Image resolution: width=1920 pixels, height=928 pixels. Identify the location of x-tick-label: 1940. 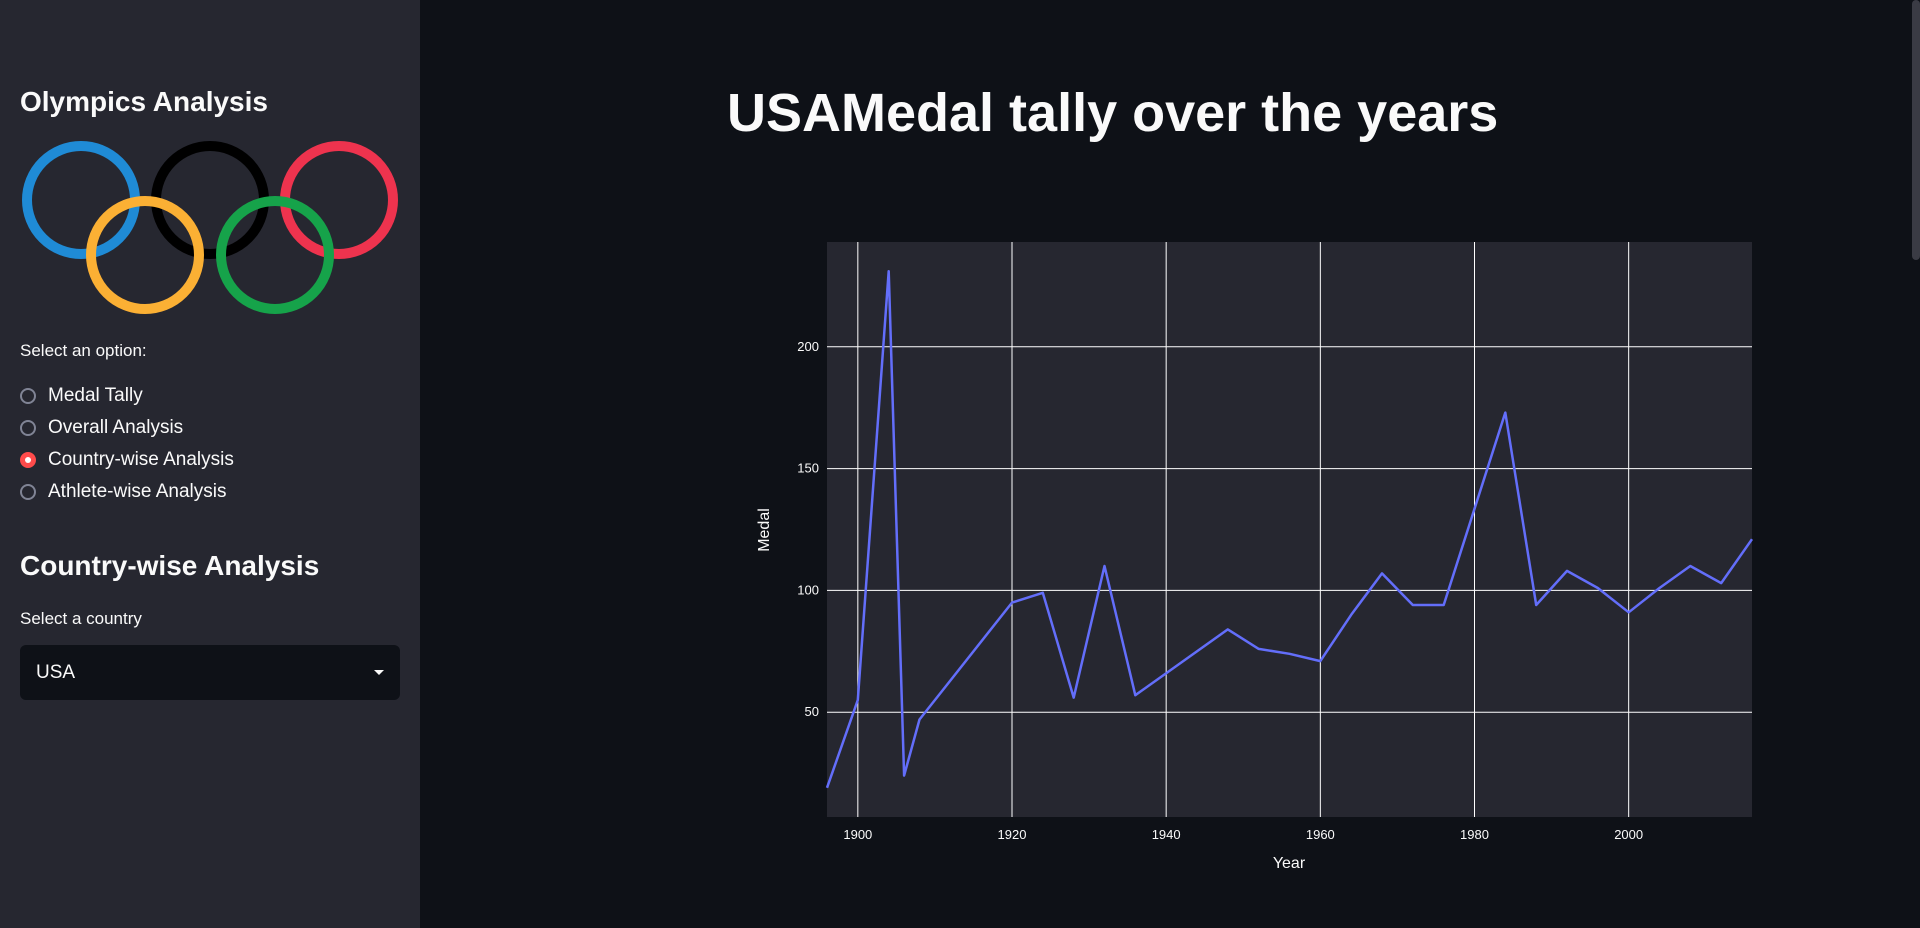
(1166, 834).